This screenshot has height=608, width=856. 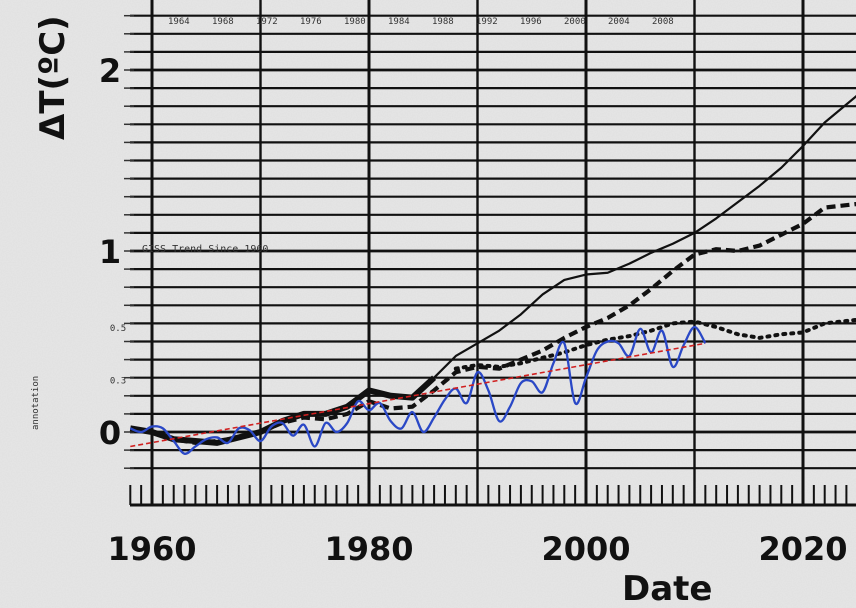 What do you see at coordinates (418, 395) in the screenshot?
I see `series-line-dashed-red` at bounding box center [418, 395].